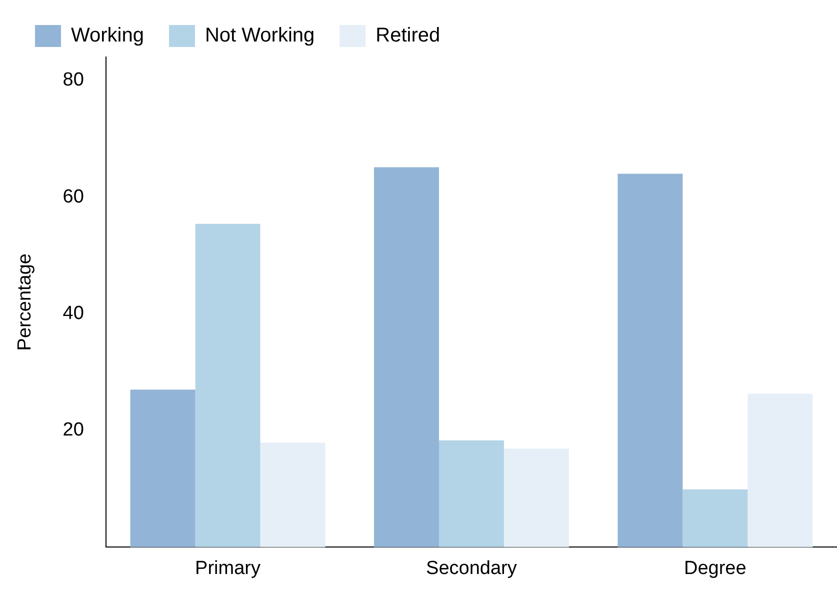 The image size is (837, 595). I want to click on legend-label: Retired, so click(408, 35).